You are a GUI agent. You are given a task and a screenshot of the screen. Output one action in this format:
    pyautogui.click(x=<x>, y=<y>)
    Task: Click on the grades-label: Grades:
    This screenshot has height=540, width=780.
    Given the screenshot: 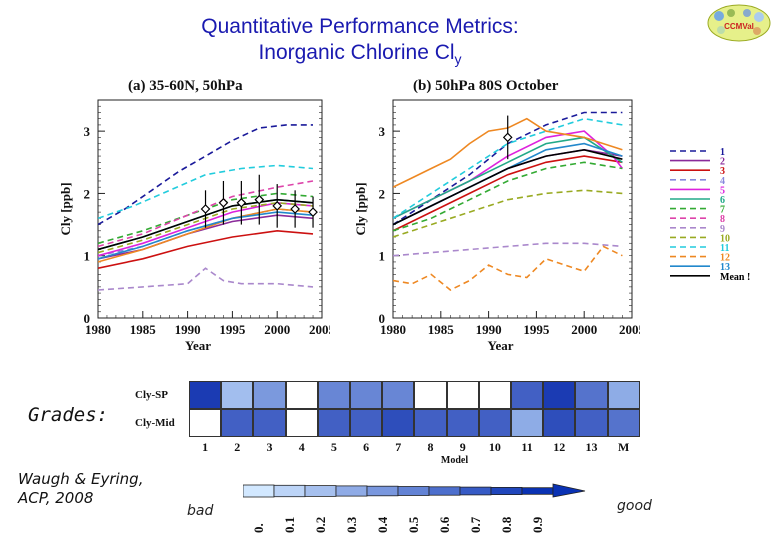 What is the action you would take?
    pyautogui.click(x=68, y=415)
    